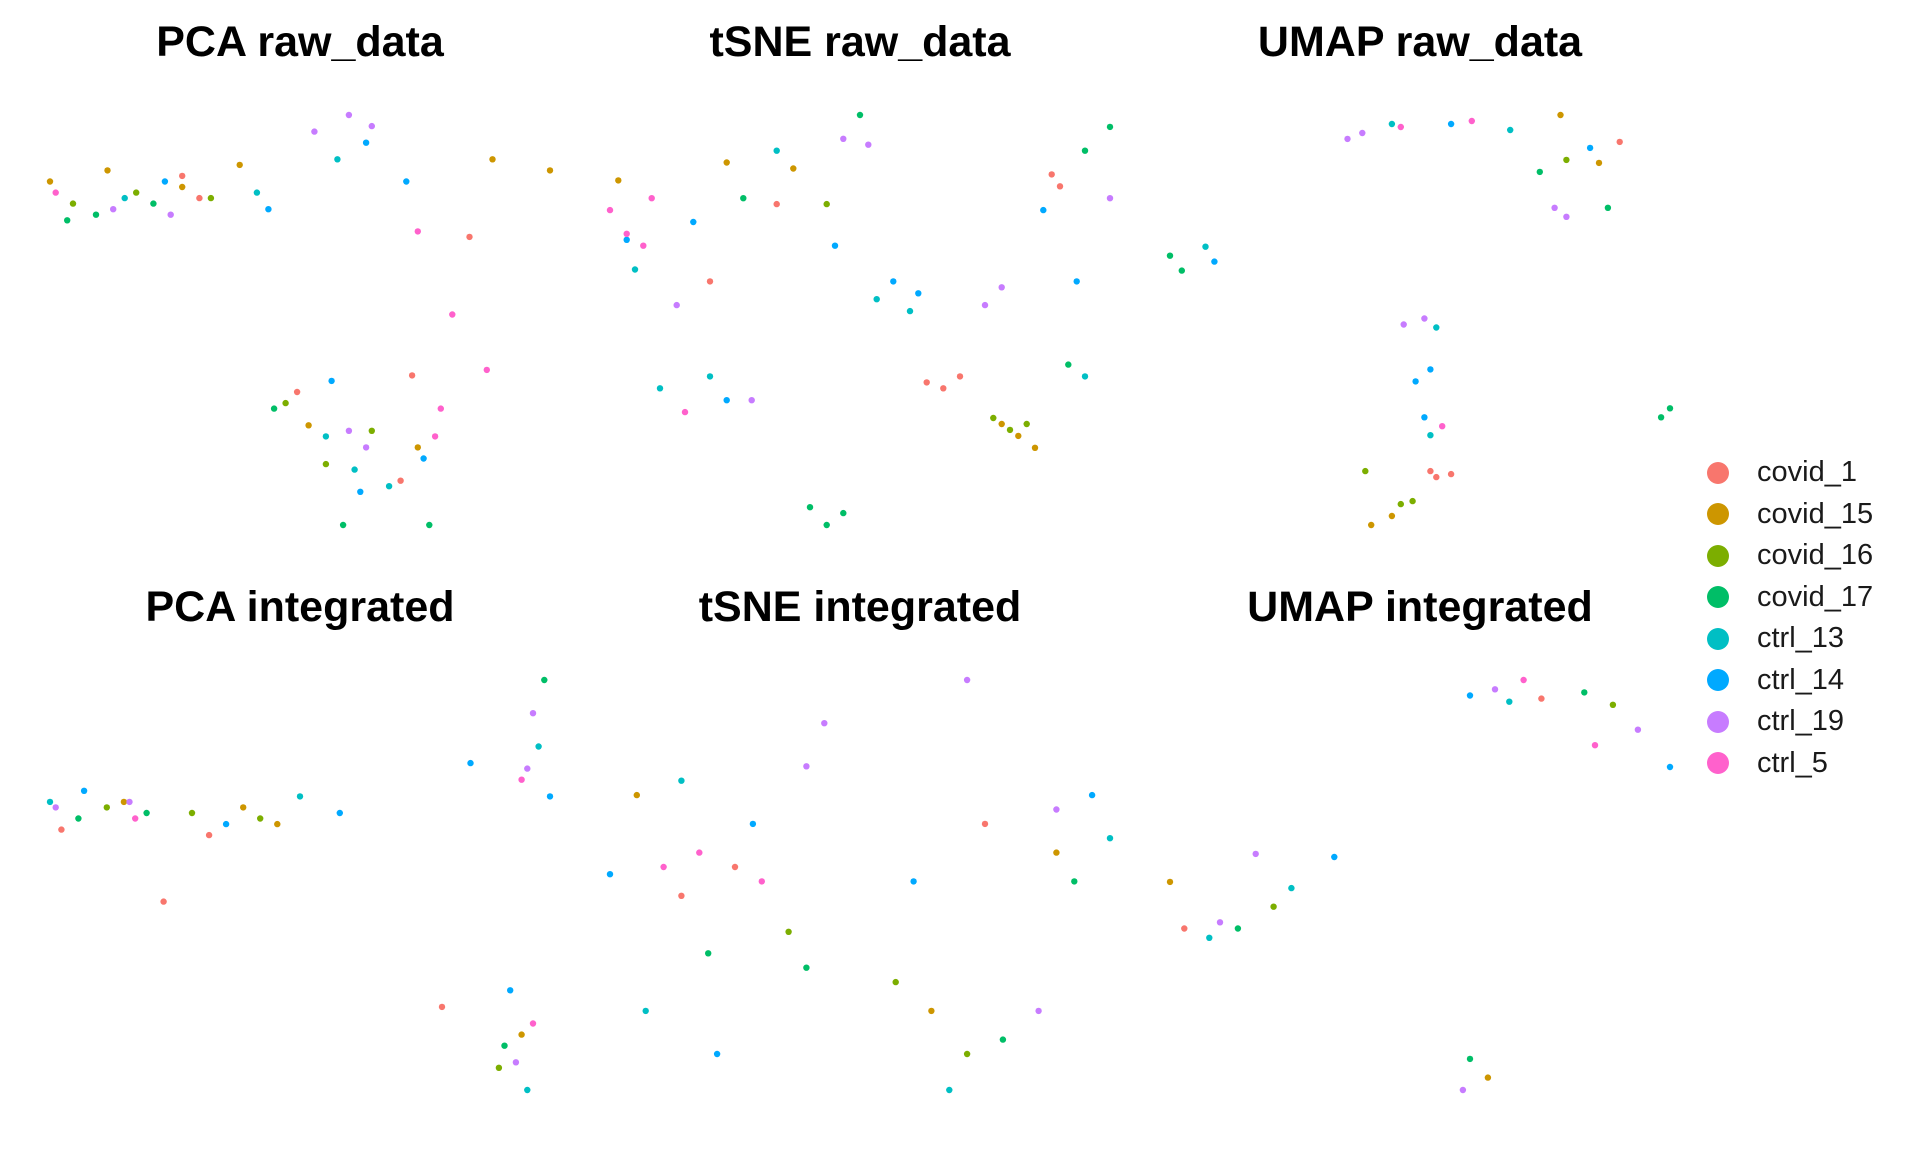  I want to click on legend-label: covid_16, so click(1815, 555).